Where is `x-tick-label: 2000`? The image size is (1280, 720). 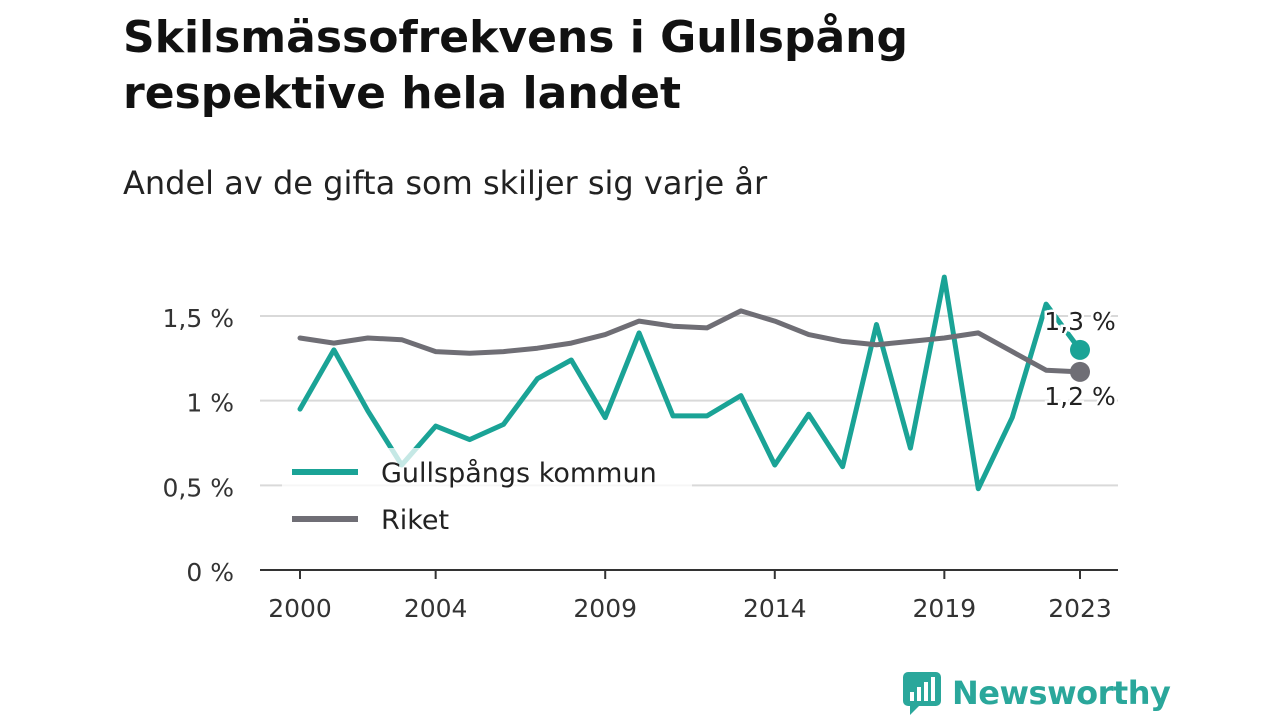
x-tick-label: 2000 is located at coordinates (300, 608).